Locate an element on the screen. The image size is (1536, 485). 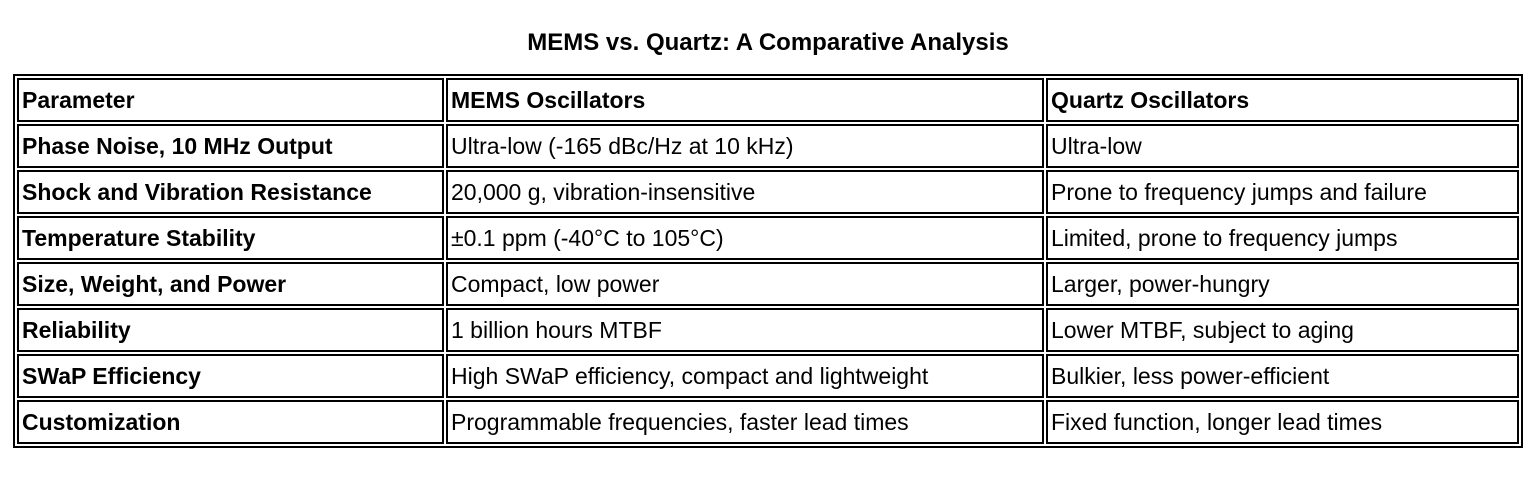
header-cell: Parameter is located at coordinates (230, 100).